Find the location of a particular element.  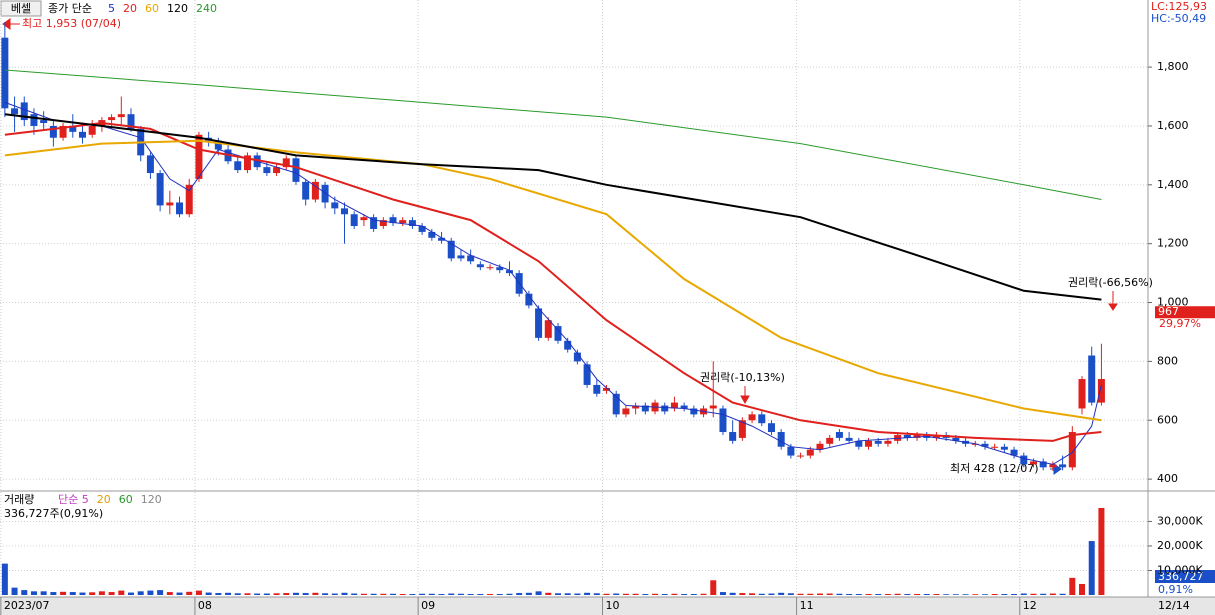

rights-note: 권리락(-10,13%) is located at coordinates (742, 377).